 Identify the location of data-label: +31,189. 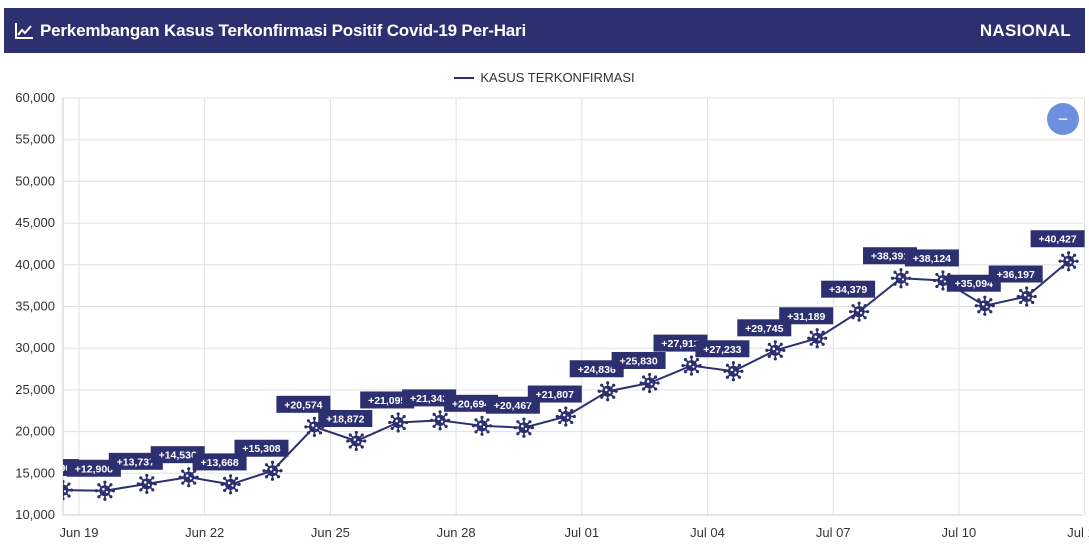
(806, 316).